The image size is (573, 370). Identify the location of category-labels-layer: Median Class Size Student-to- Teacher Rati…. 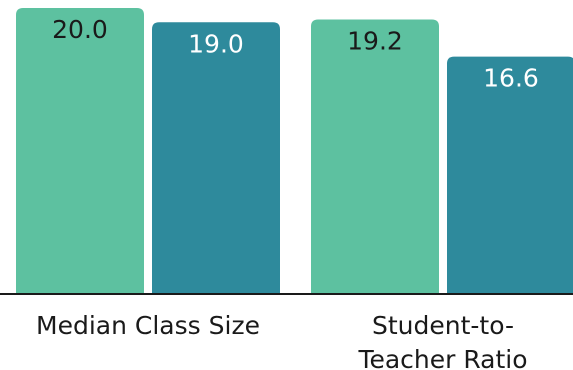
(282, 340).